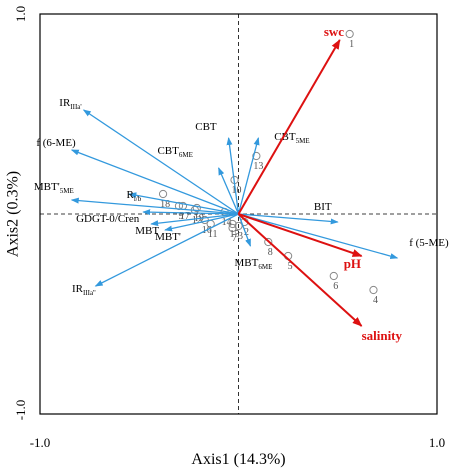 Image resolution: width=474 pixels, height=470 pixels. What do you see at coordinates (213, 234) in the screenshot?
I see `site-label-11: 11` at bounding box center [213, 234].